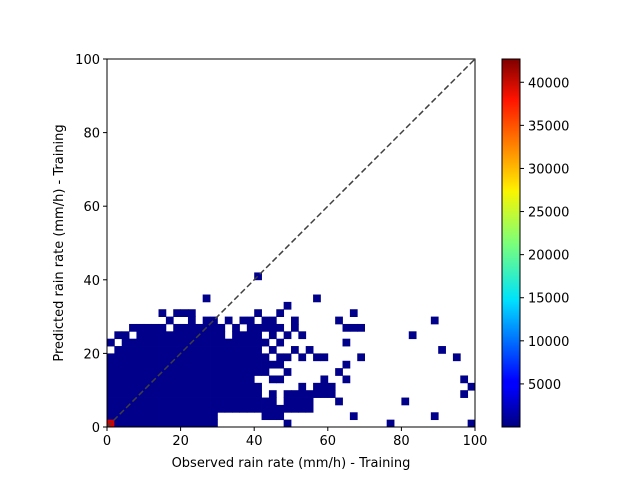 The image size is (640, 480). Describe the element at coordinates (548, 83) in the screenshot. I see `colorbar-tick-label: 40000` at that location.